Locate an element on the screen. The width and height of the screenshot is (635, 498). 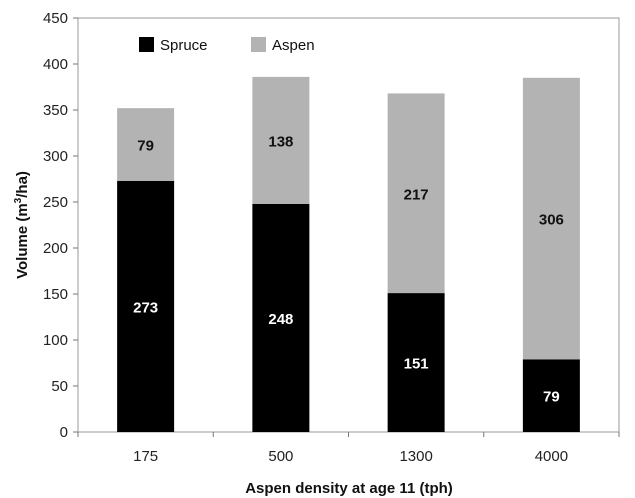
y-tick-label-0: 0 is located at coordinates (64, 432).